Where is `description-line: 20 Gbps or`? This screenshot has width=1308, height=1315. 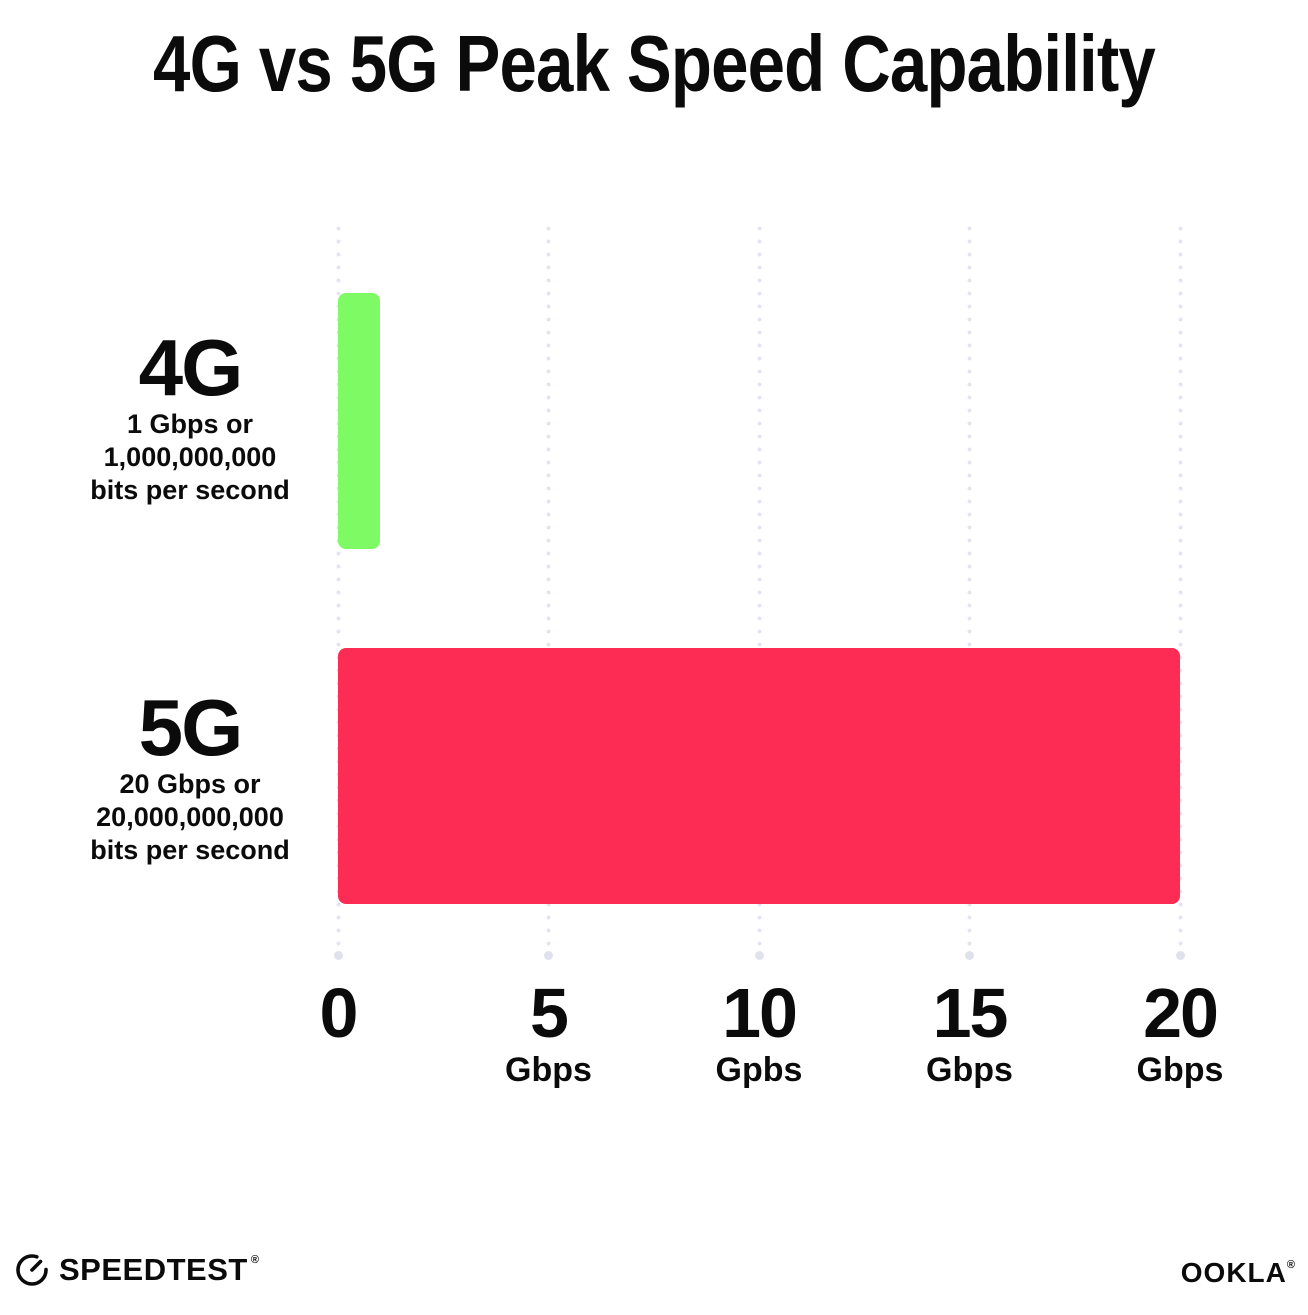
description-line: 20 Gbps or is located at coordinates (190, 784).